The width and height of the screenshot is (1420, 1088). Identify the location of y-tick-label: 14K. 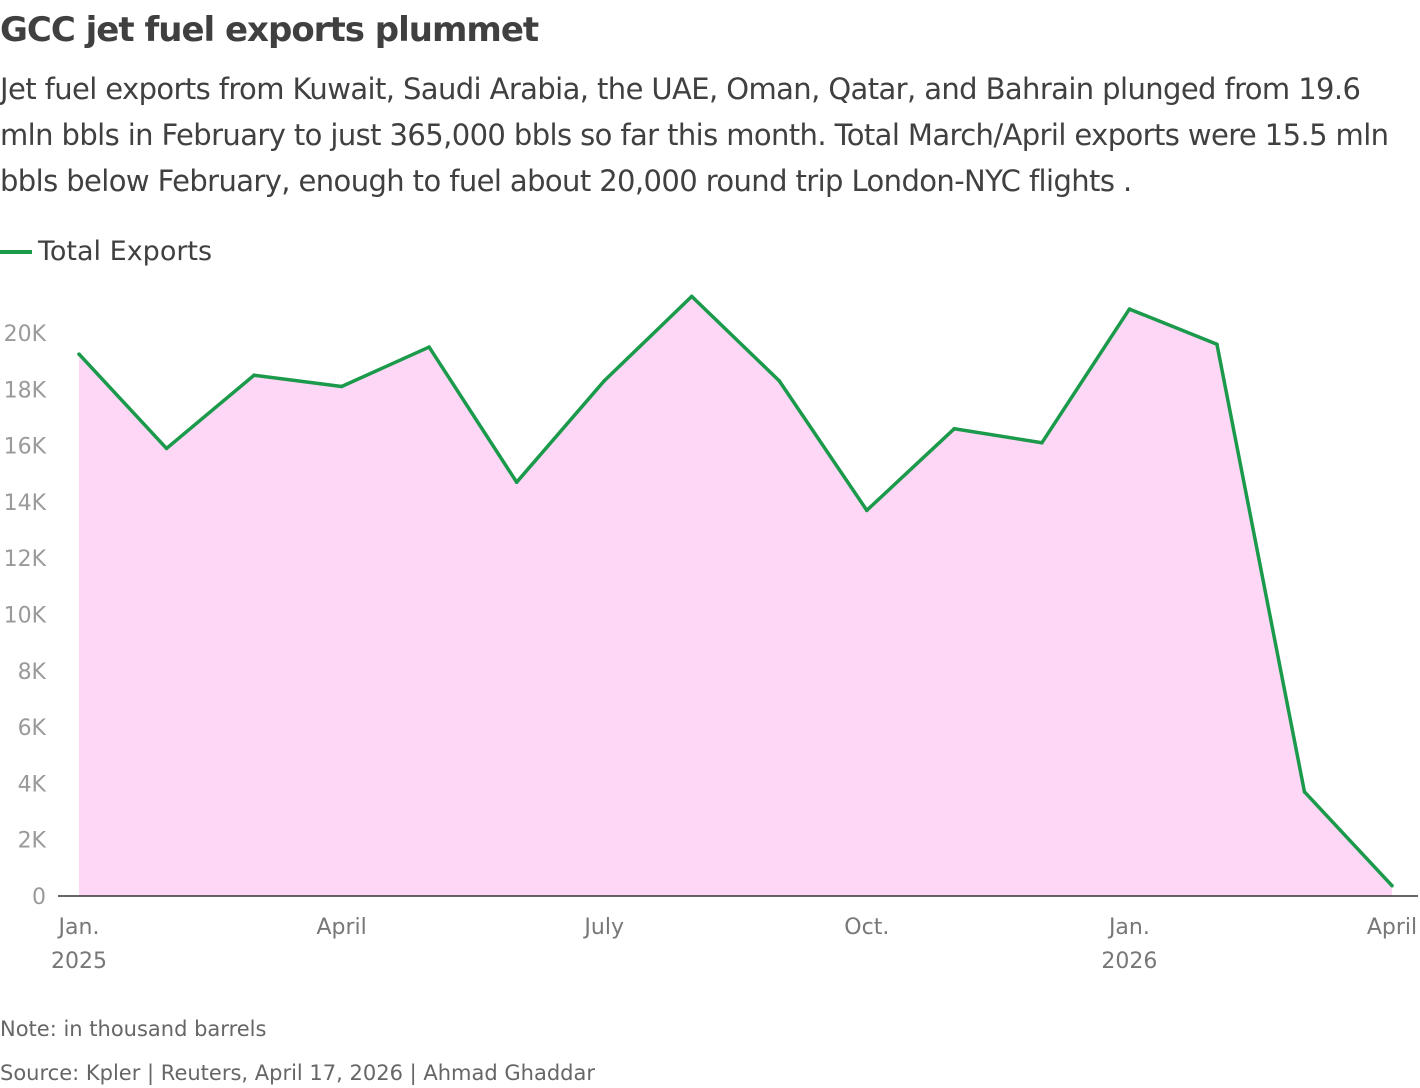
(25, 503).